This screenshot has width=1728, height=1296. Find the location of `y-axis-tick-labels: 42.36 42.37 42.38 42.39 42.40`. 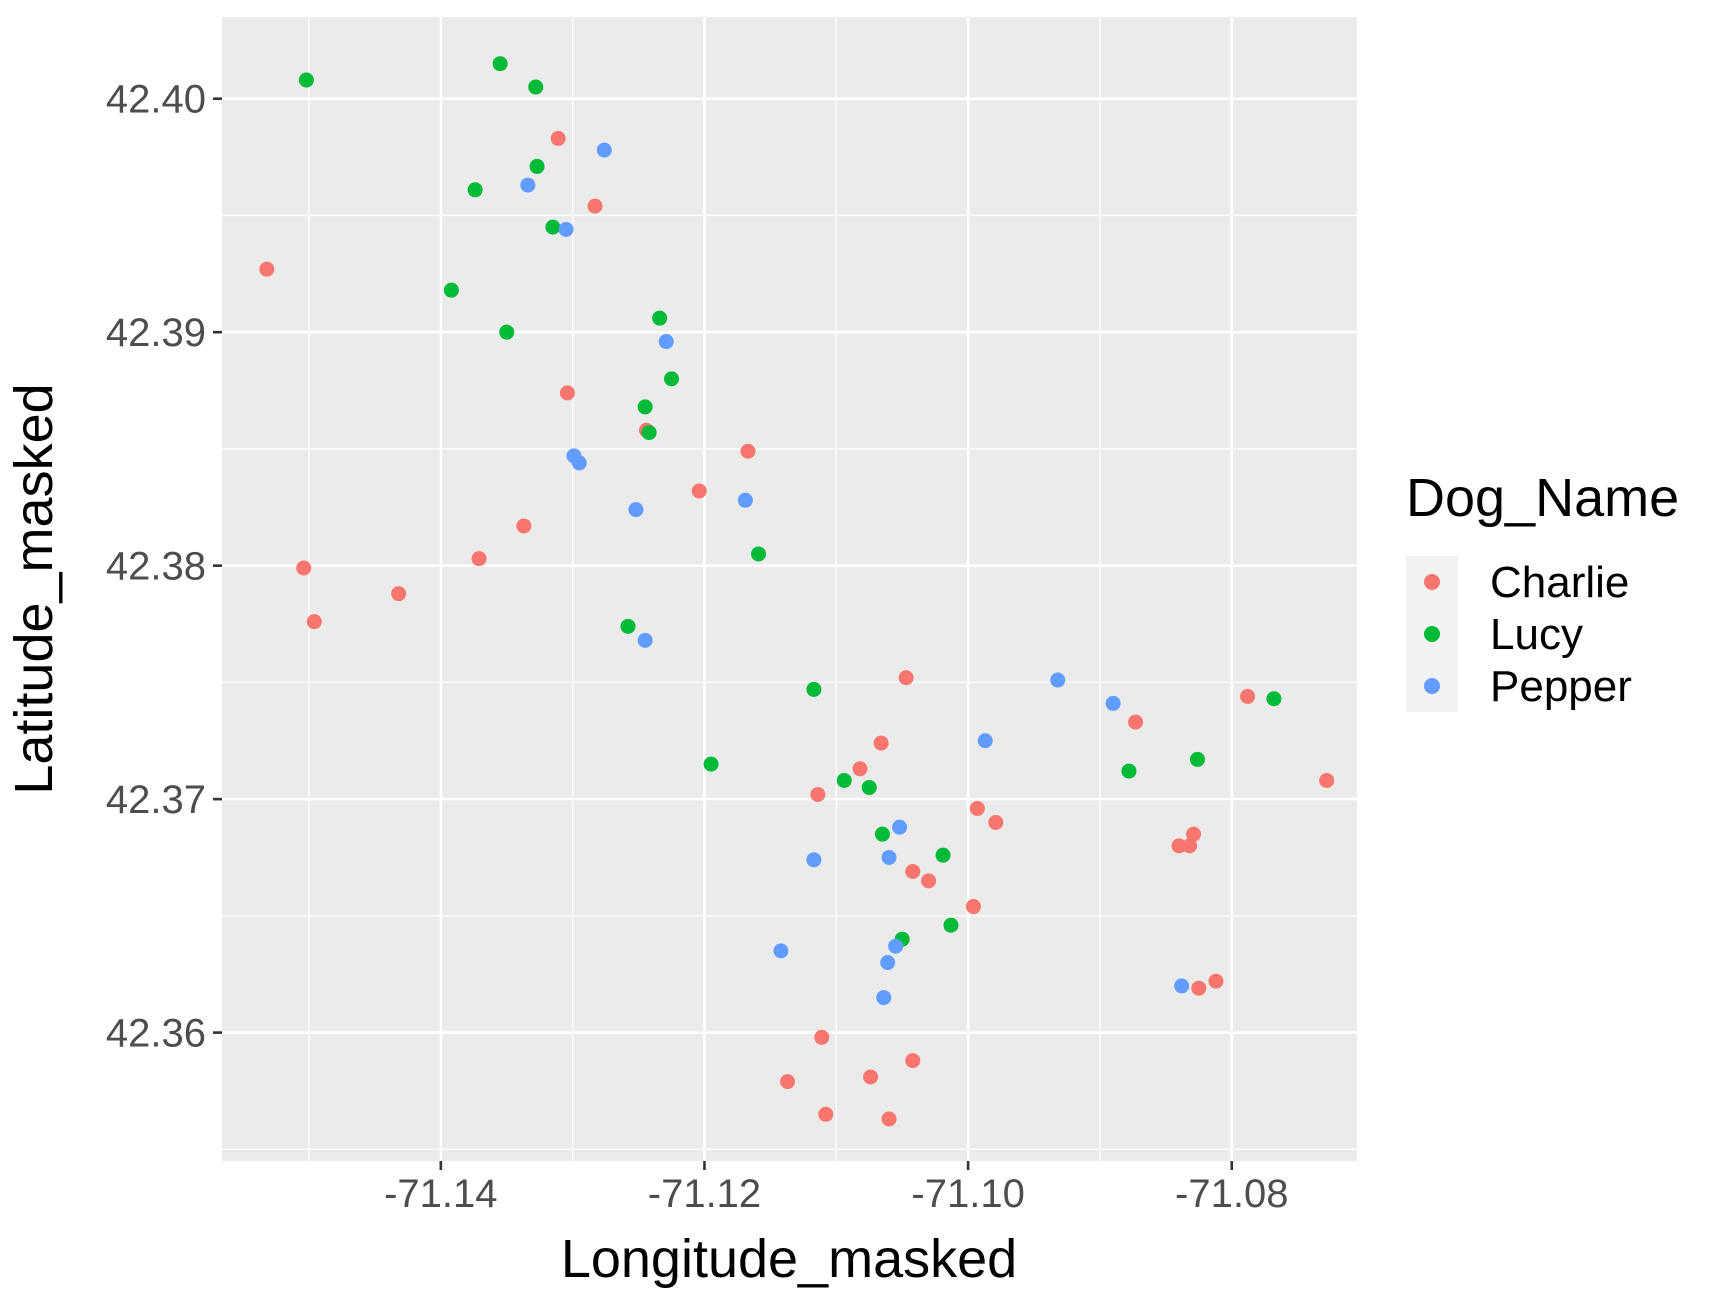

y-axis-tick-labels: 42.36 42.37 42.38 42.39 42.40 is located at coordinates (156, 567).